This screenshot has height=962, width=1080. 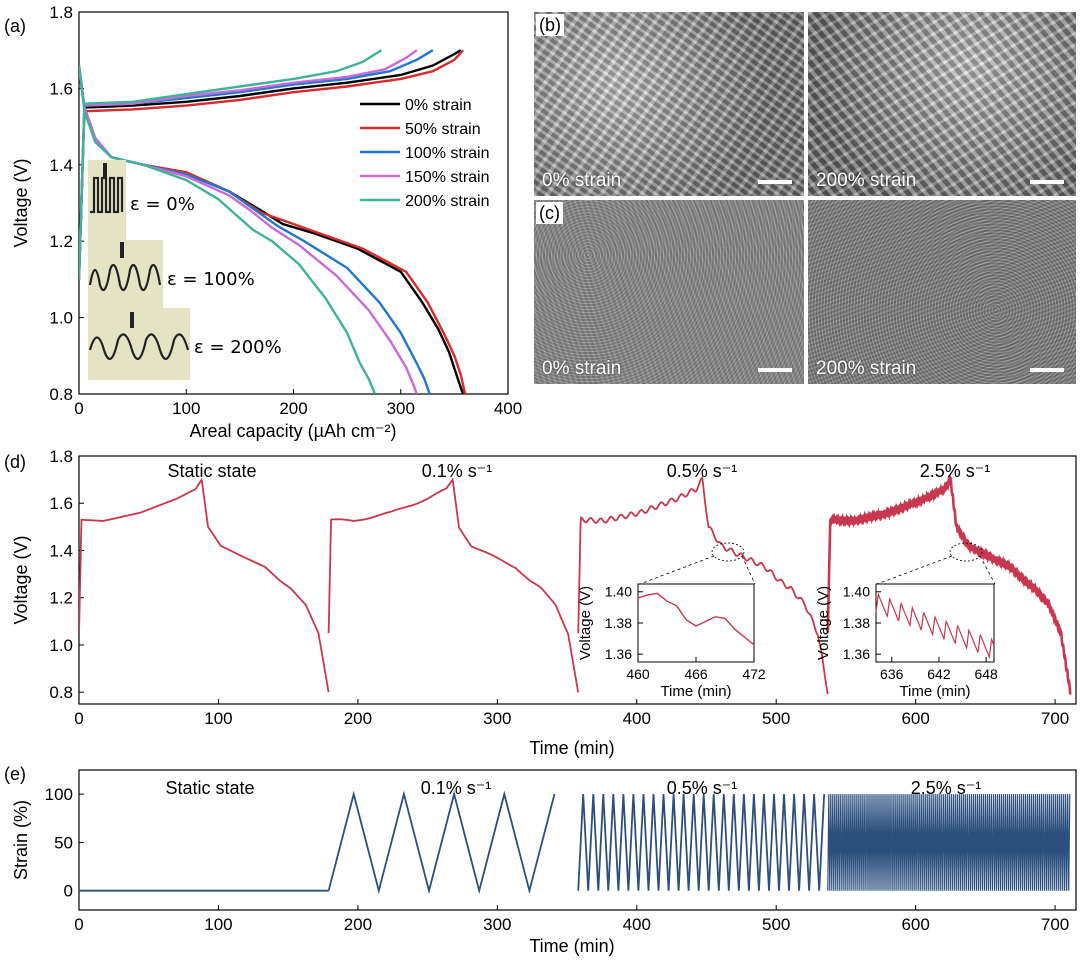 I want to click on legend-100-label: 100% strain, so click(x=447, y=153).